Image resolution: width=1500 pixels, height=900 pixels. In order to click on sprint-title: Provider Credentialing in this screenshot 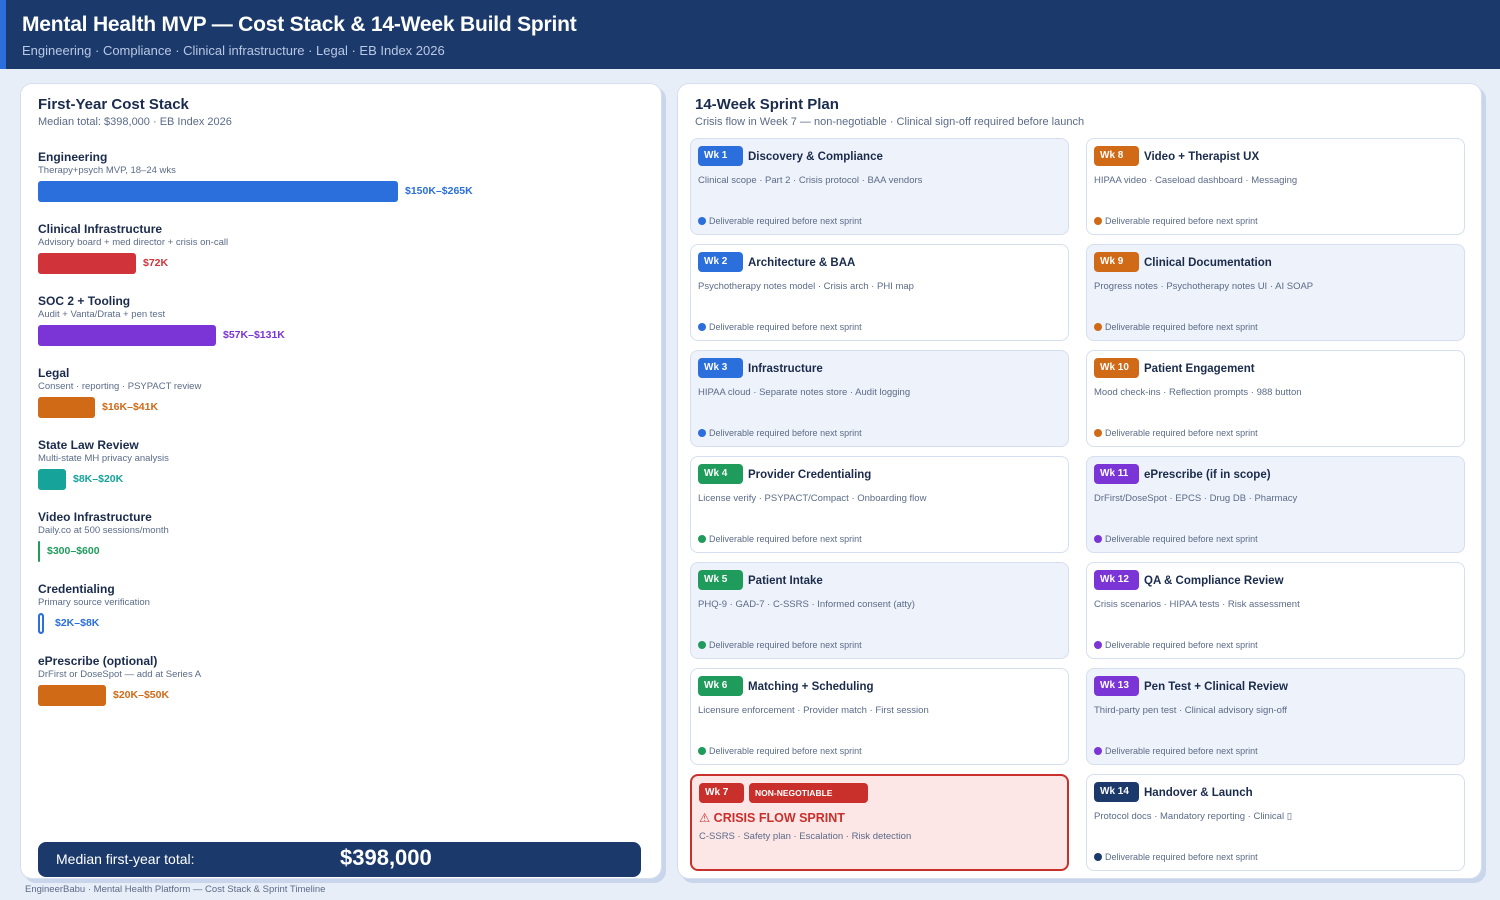, I will do `click(810, 475)`.